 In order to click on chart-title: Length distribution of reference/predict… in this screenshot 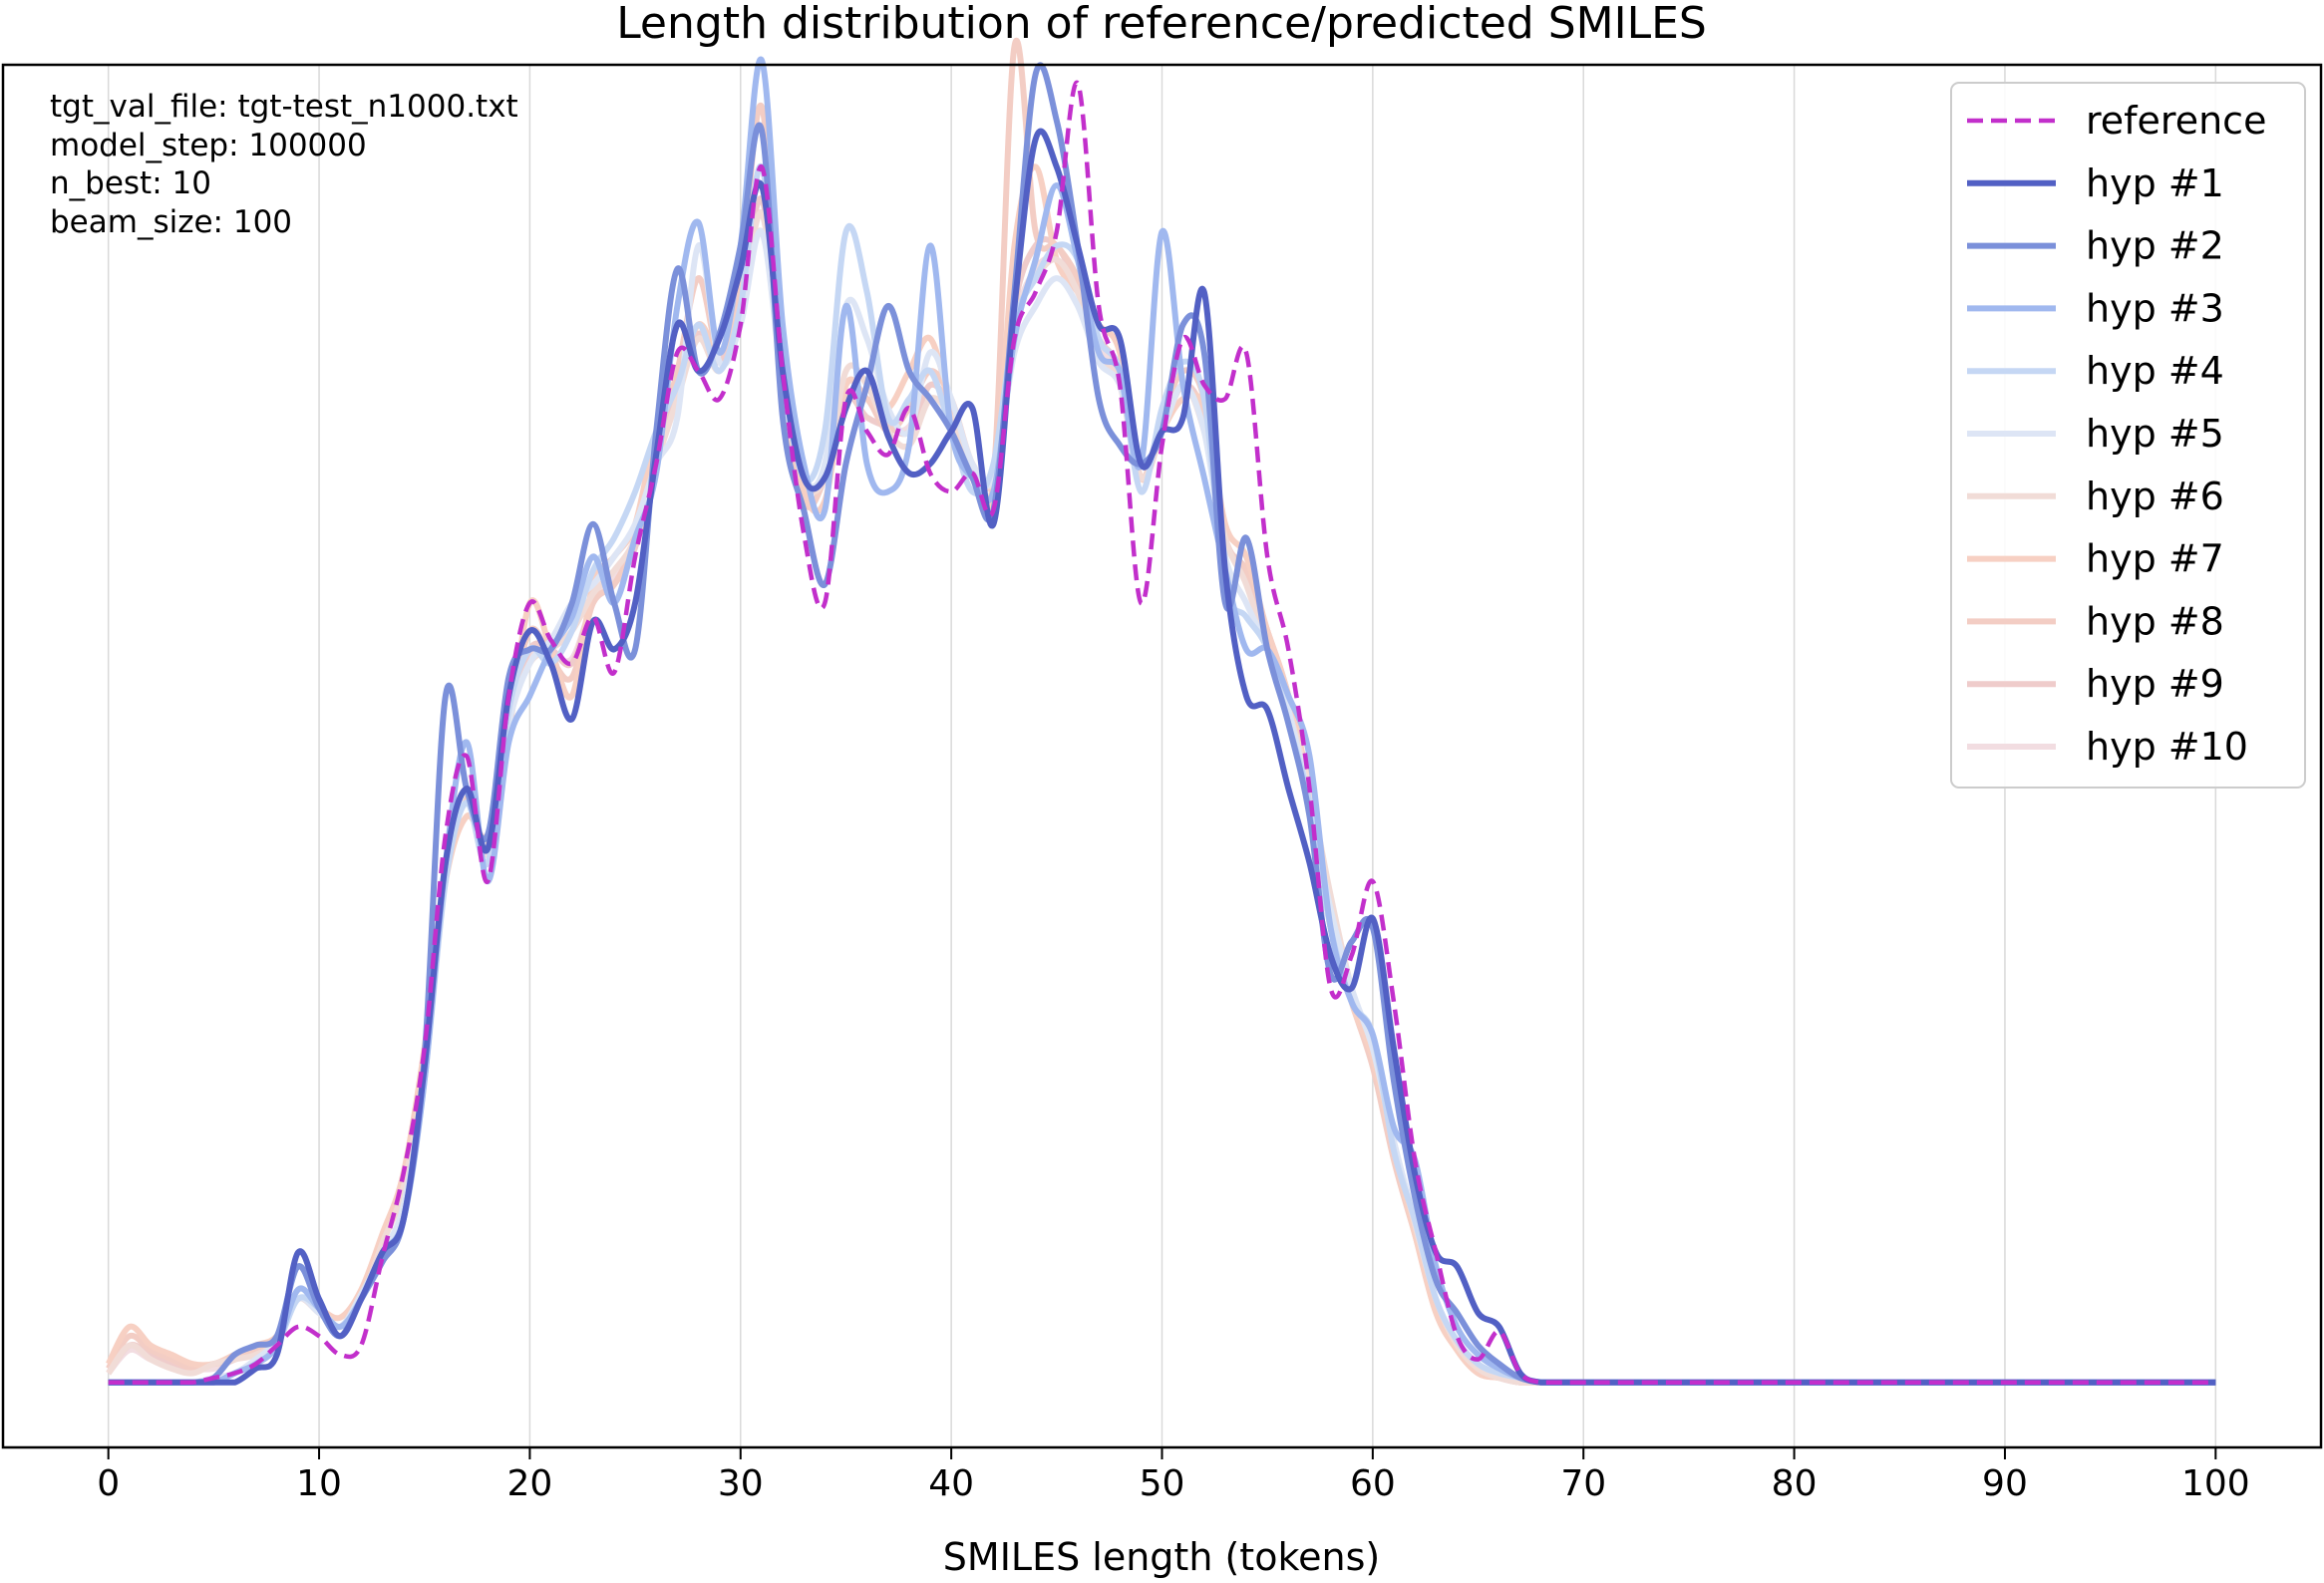, I will do `click(1161, 24)`.